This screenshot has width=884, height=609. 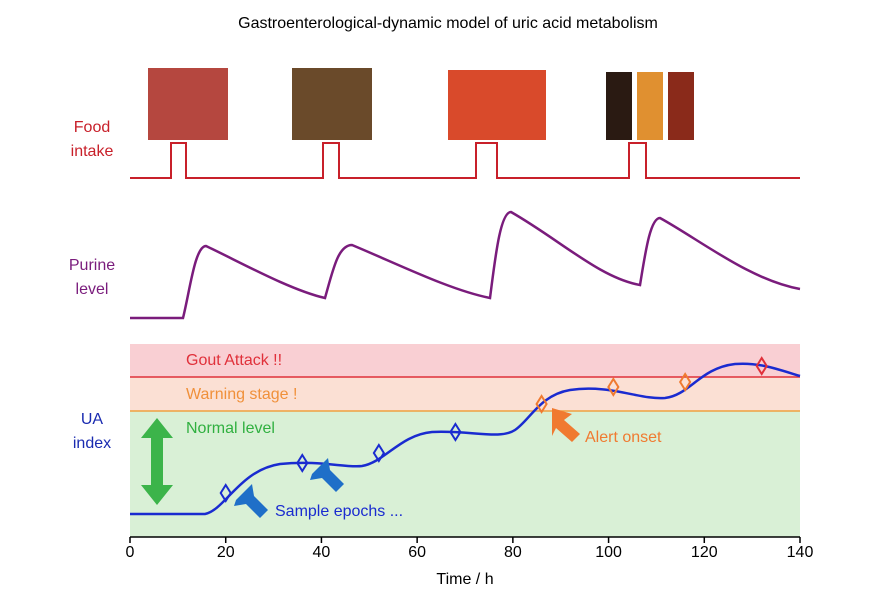 I want to click on row-label: level, so click(x=92, y=289).